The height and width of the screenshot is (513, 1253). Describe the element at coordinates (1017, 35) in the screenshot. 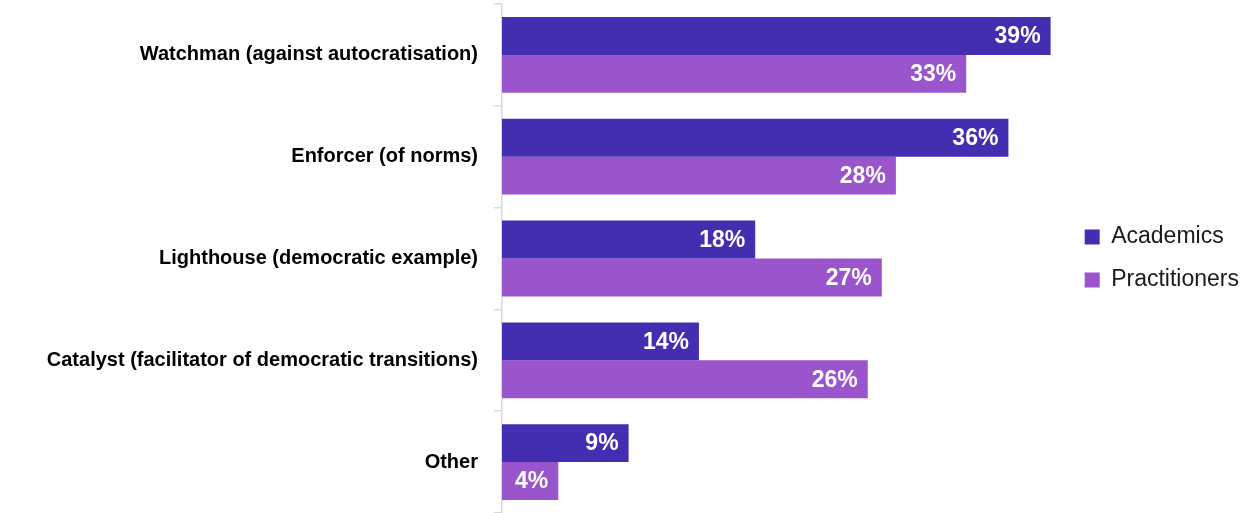

I see `data-label: 39%` at that location.